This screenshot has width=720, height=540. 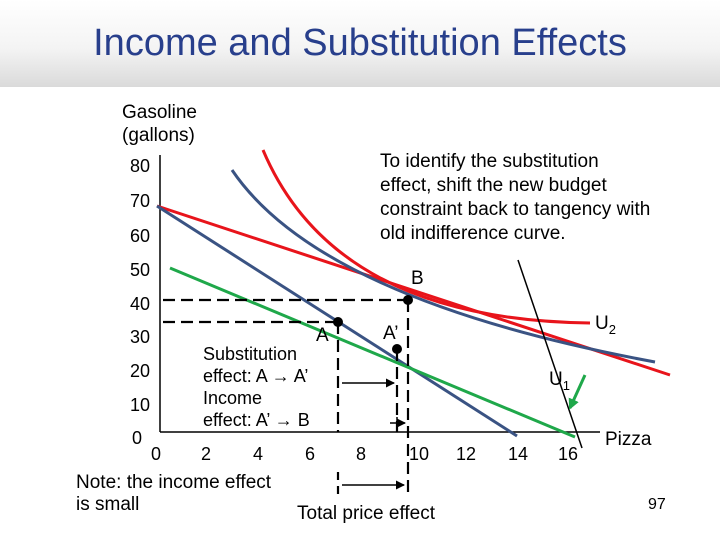 What do you see at coordinates (366, 513) in the screenshot?
I see `total-price-effect-label: Total price effect` at bounding box center [366, 513].